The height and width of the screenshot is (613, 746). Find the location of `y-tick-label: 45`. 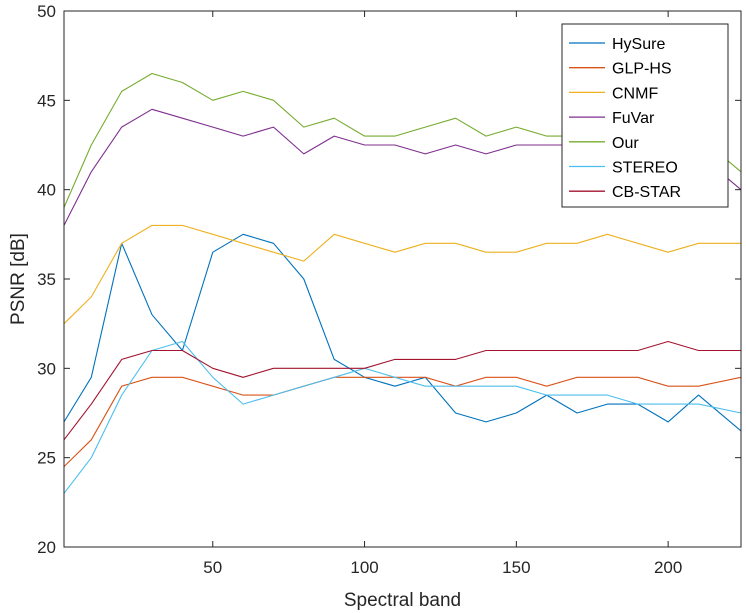

y-tick-label: 45 is located at coordinates (46, 100).